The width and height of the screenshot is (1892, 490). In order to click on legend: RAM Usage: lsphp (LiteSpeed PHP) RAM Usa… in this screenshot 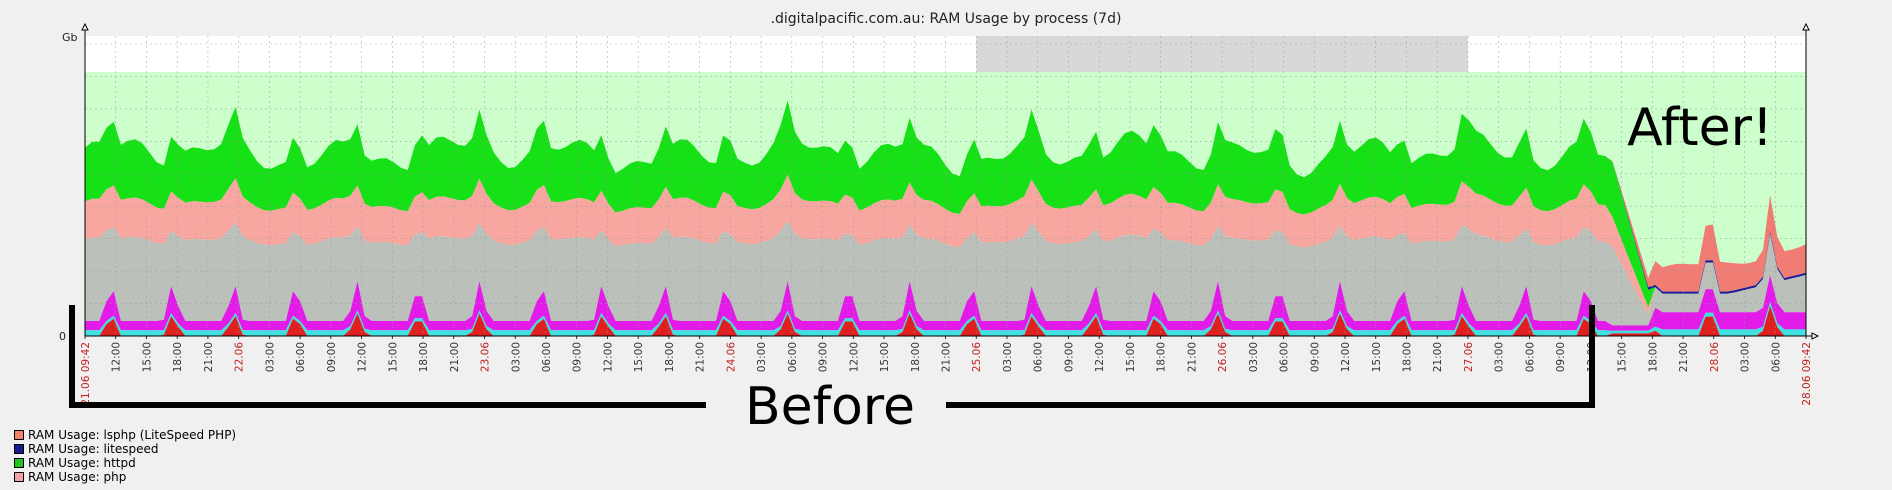, I will do `click(125, 456)`.